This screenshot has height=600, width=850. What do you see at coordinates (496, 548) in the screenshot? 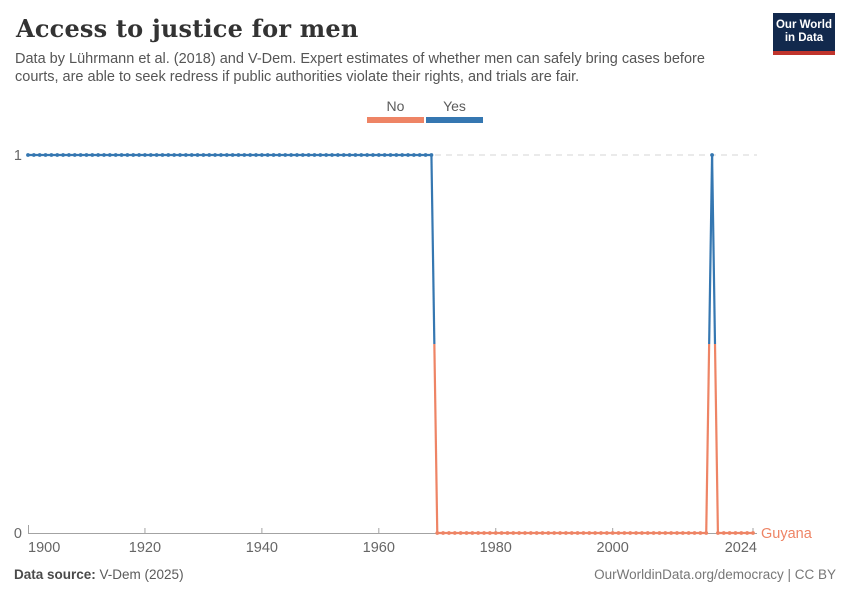
I see `x-tick-label: 1980` at bounding box center [496, 548].